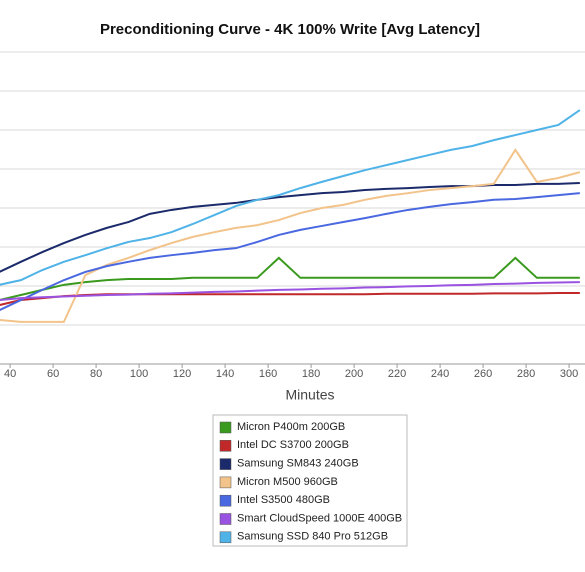 The width and height of the screenshot is (585, 572). What do you see at coordinates (312, 537) in the screenshot?
I see `legend-label: Samsung SSD 840 Pro 512GB` at bounding box center [312, 537].